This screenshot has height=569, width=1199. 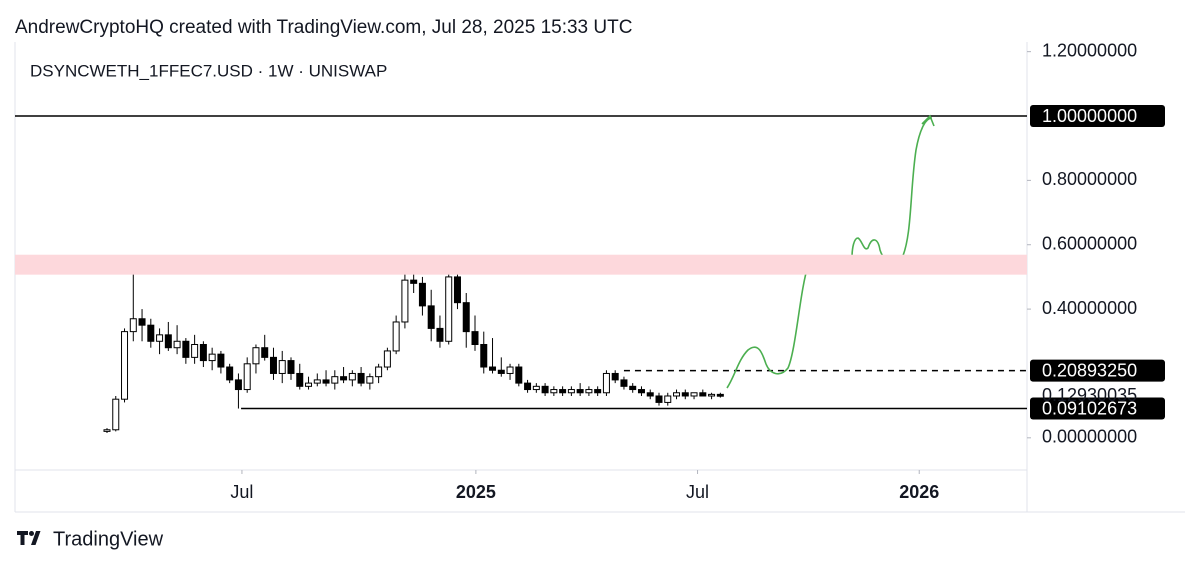 What do you see at coordinates (1089, 370) in the screenshot?
I see `level-label: 0.20893250` at bounding box center [1089, 370].